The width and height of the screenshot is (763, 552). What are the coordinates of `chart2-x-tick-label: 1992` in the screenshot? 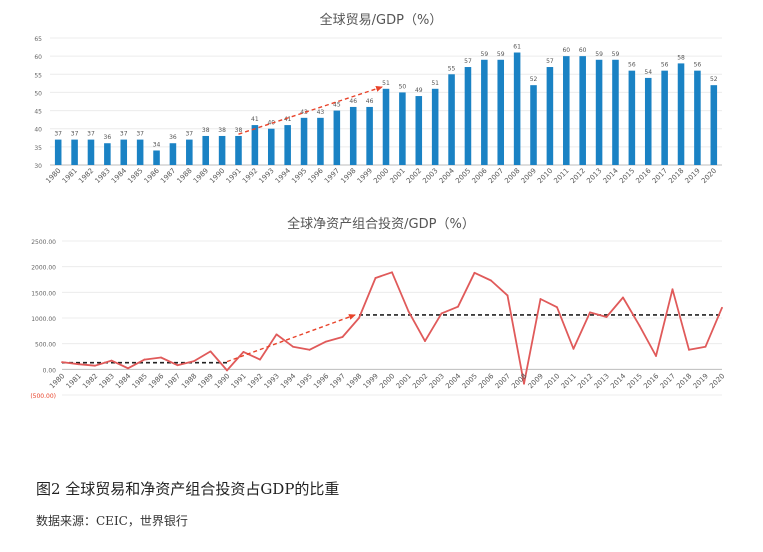 It's located at (255, 381).